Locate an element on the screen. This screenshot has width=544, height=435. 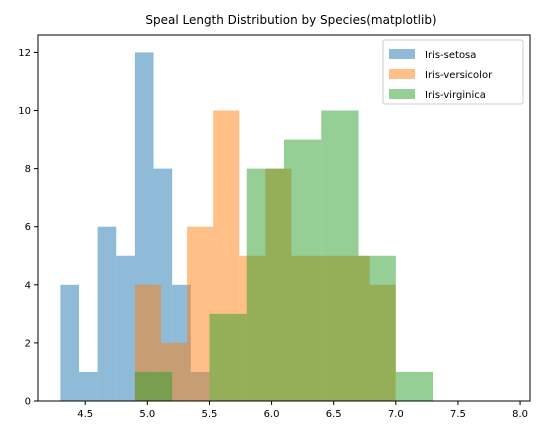
x-tick-label: 6.0 is located at coordinates (272, 414).